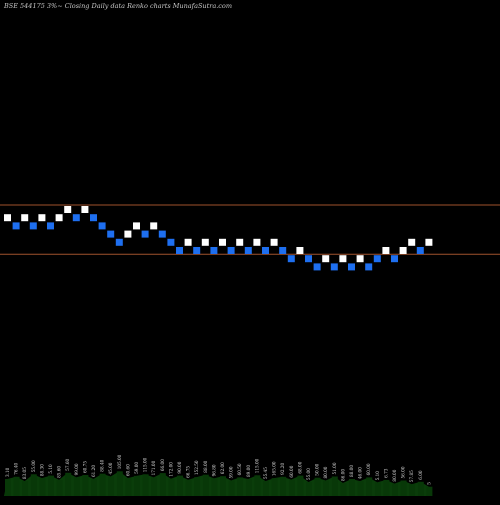 This screenshot has height=505, width=500. I want to click on volume-label: 92.20, so click(282, 468).